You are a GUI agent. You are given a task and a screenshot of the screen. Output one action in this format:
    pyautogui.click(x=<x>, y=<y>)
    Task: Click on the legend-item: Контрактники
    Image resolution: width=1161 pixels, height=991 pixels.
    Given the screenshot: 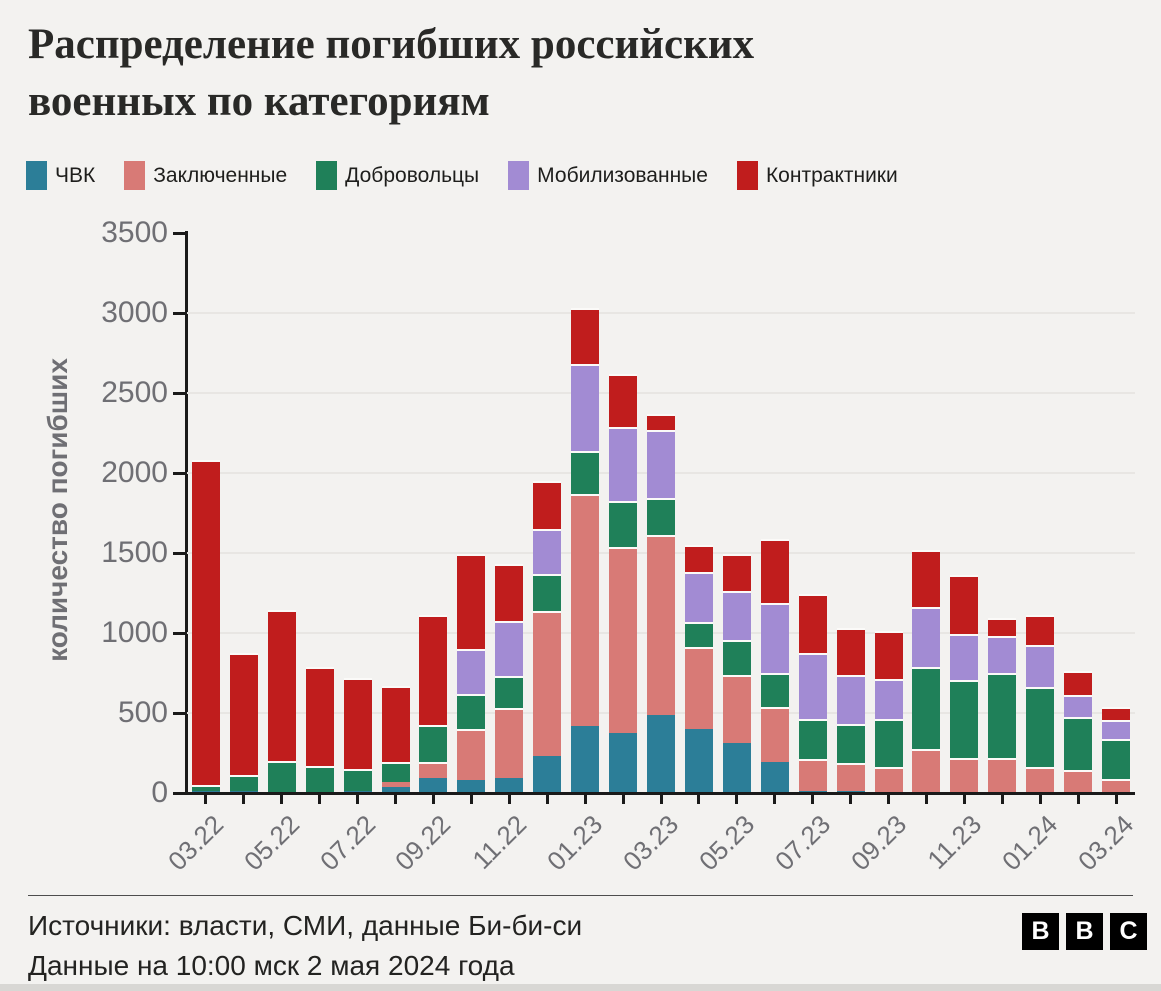 What is the action you would take?
    pyautogui.click(x=817, y=175)
    